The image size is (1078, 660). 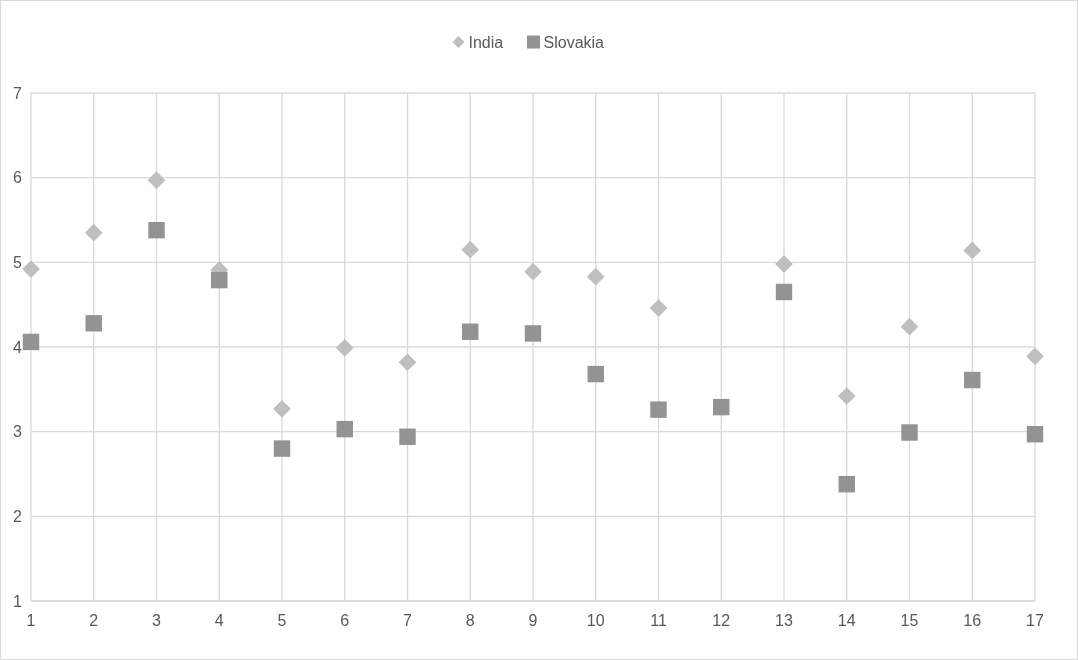 What do you see at coordinates (846, 620) in the screenshot?
I see `x-tick-label: 14` at bounding box center [846, 620].